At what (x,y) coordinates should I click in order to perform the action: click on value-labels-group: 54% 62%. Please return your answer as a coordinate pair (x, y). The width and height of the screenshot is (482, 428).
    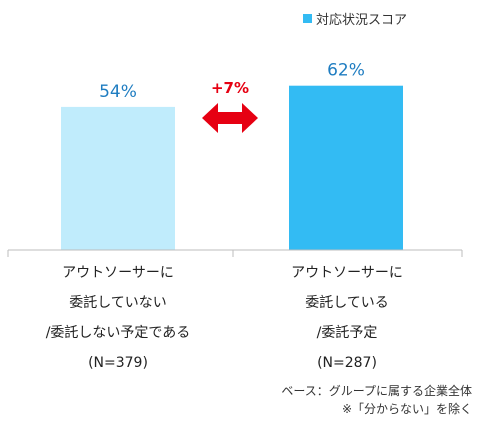
    Looking at the image, I should click on (232, 81).